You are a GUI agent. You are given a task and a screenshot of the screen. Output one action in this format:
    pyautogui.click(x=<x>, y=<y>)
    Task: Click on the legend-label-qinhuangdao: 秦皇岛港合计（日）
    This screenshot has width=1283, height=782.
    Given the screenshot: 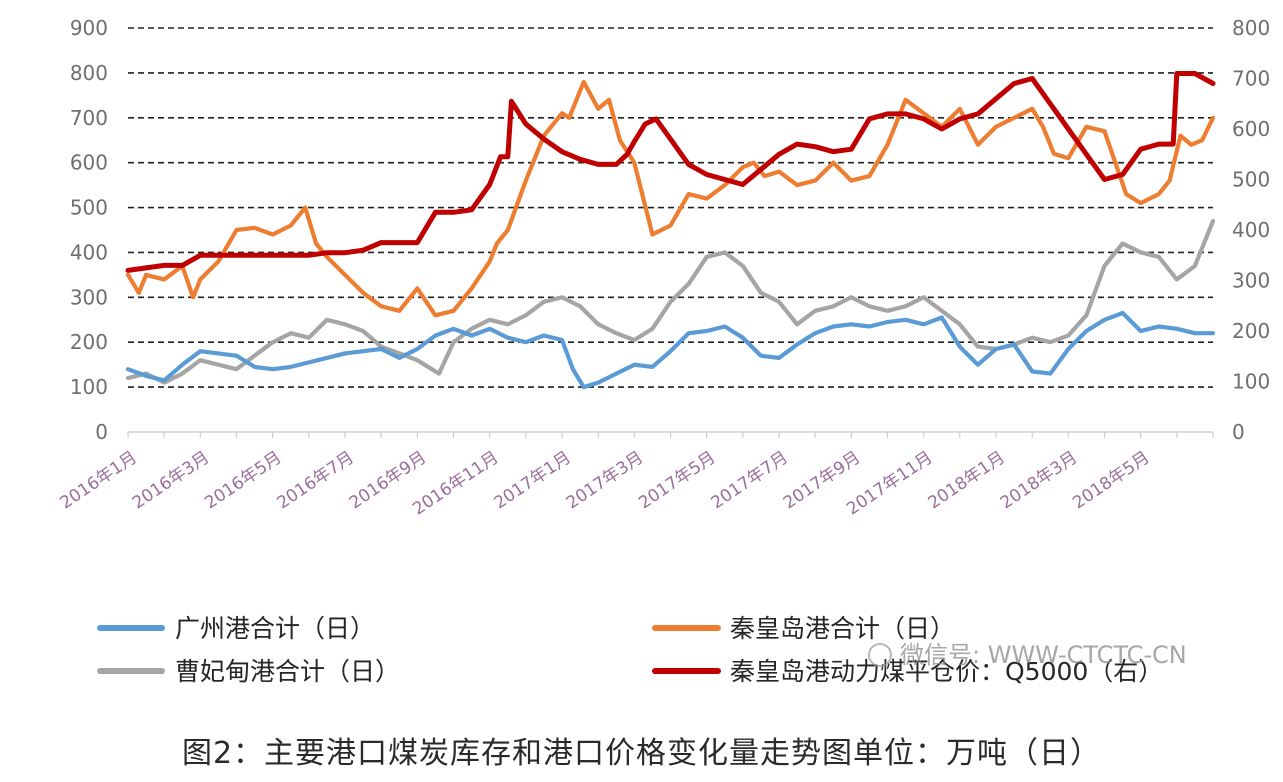 What is the action you would take?
    pyautogui.click(x=842, y=628)
    